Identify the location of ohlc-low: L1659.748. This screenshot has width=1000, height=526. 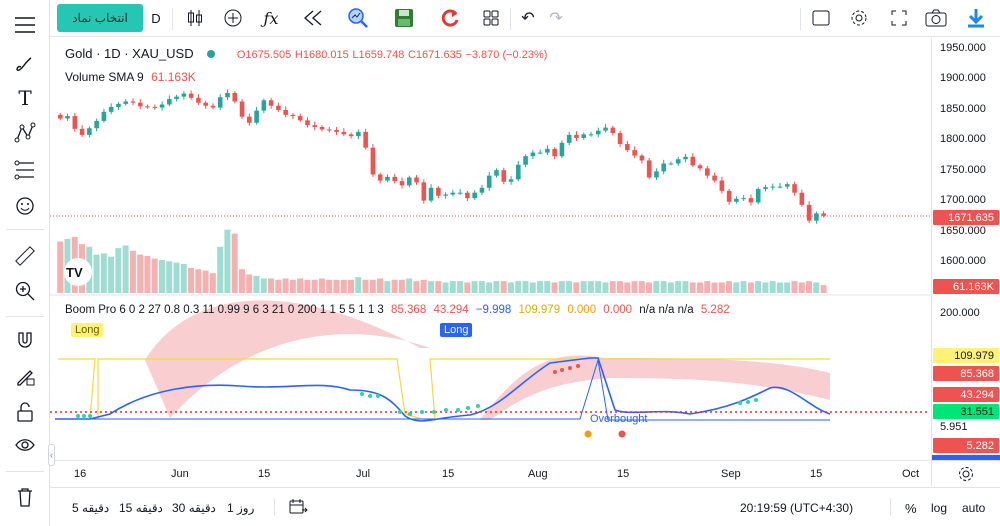
(378, 55).